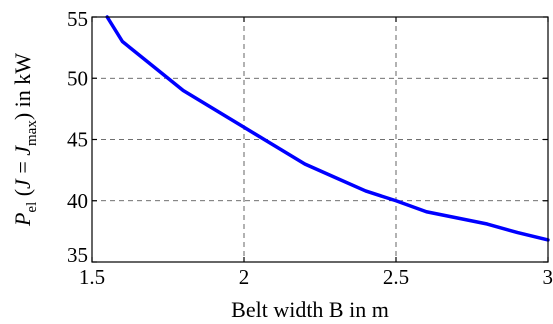 Image resolution: width=553 pixels, height=324 pixels. Describe the element at coordinates (32, 133) in the screenshot. I see `y-axis-label-sub: max` at that location.